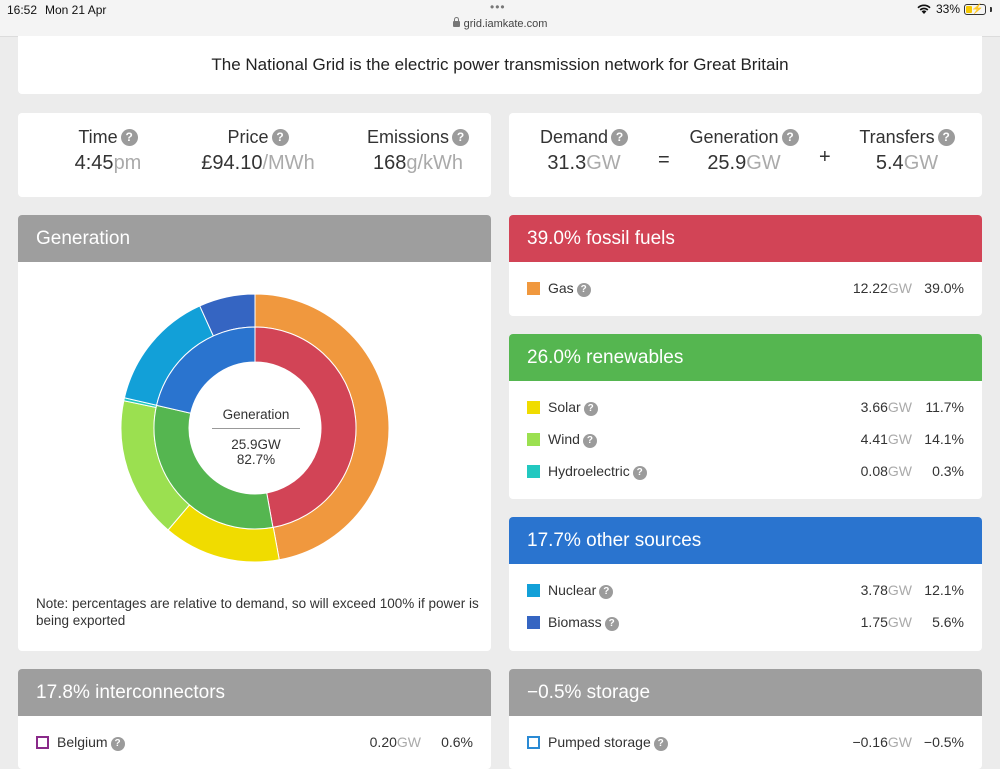 Image resolution: width=1000 pixels, height=769 pixels. What do you see at coordinates (584, 151) in the screenshot?
I see `stat-demand: Demand? 31.3GW` at bounding box center [584, 151].